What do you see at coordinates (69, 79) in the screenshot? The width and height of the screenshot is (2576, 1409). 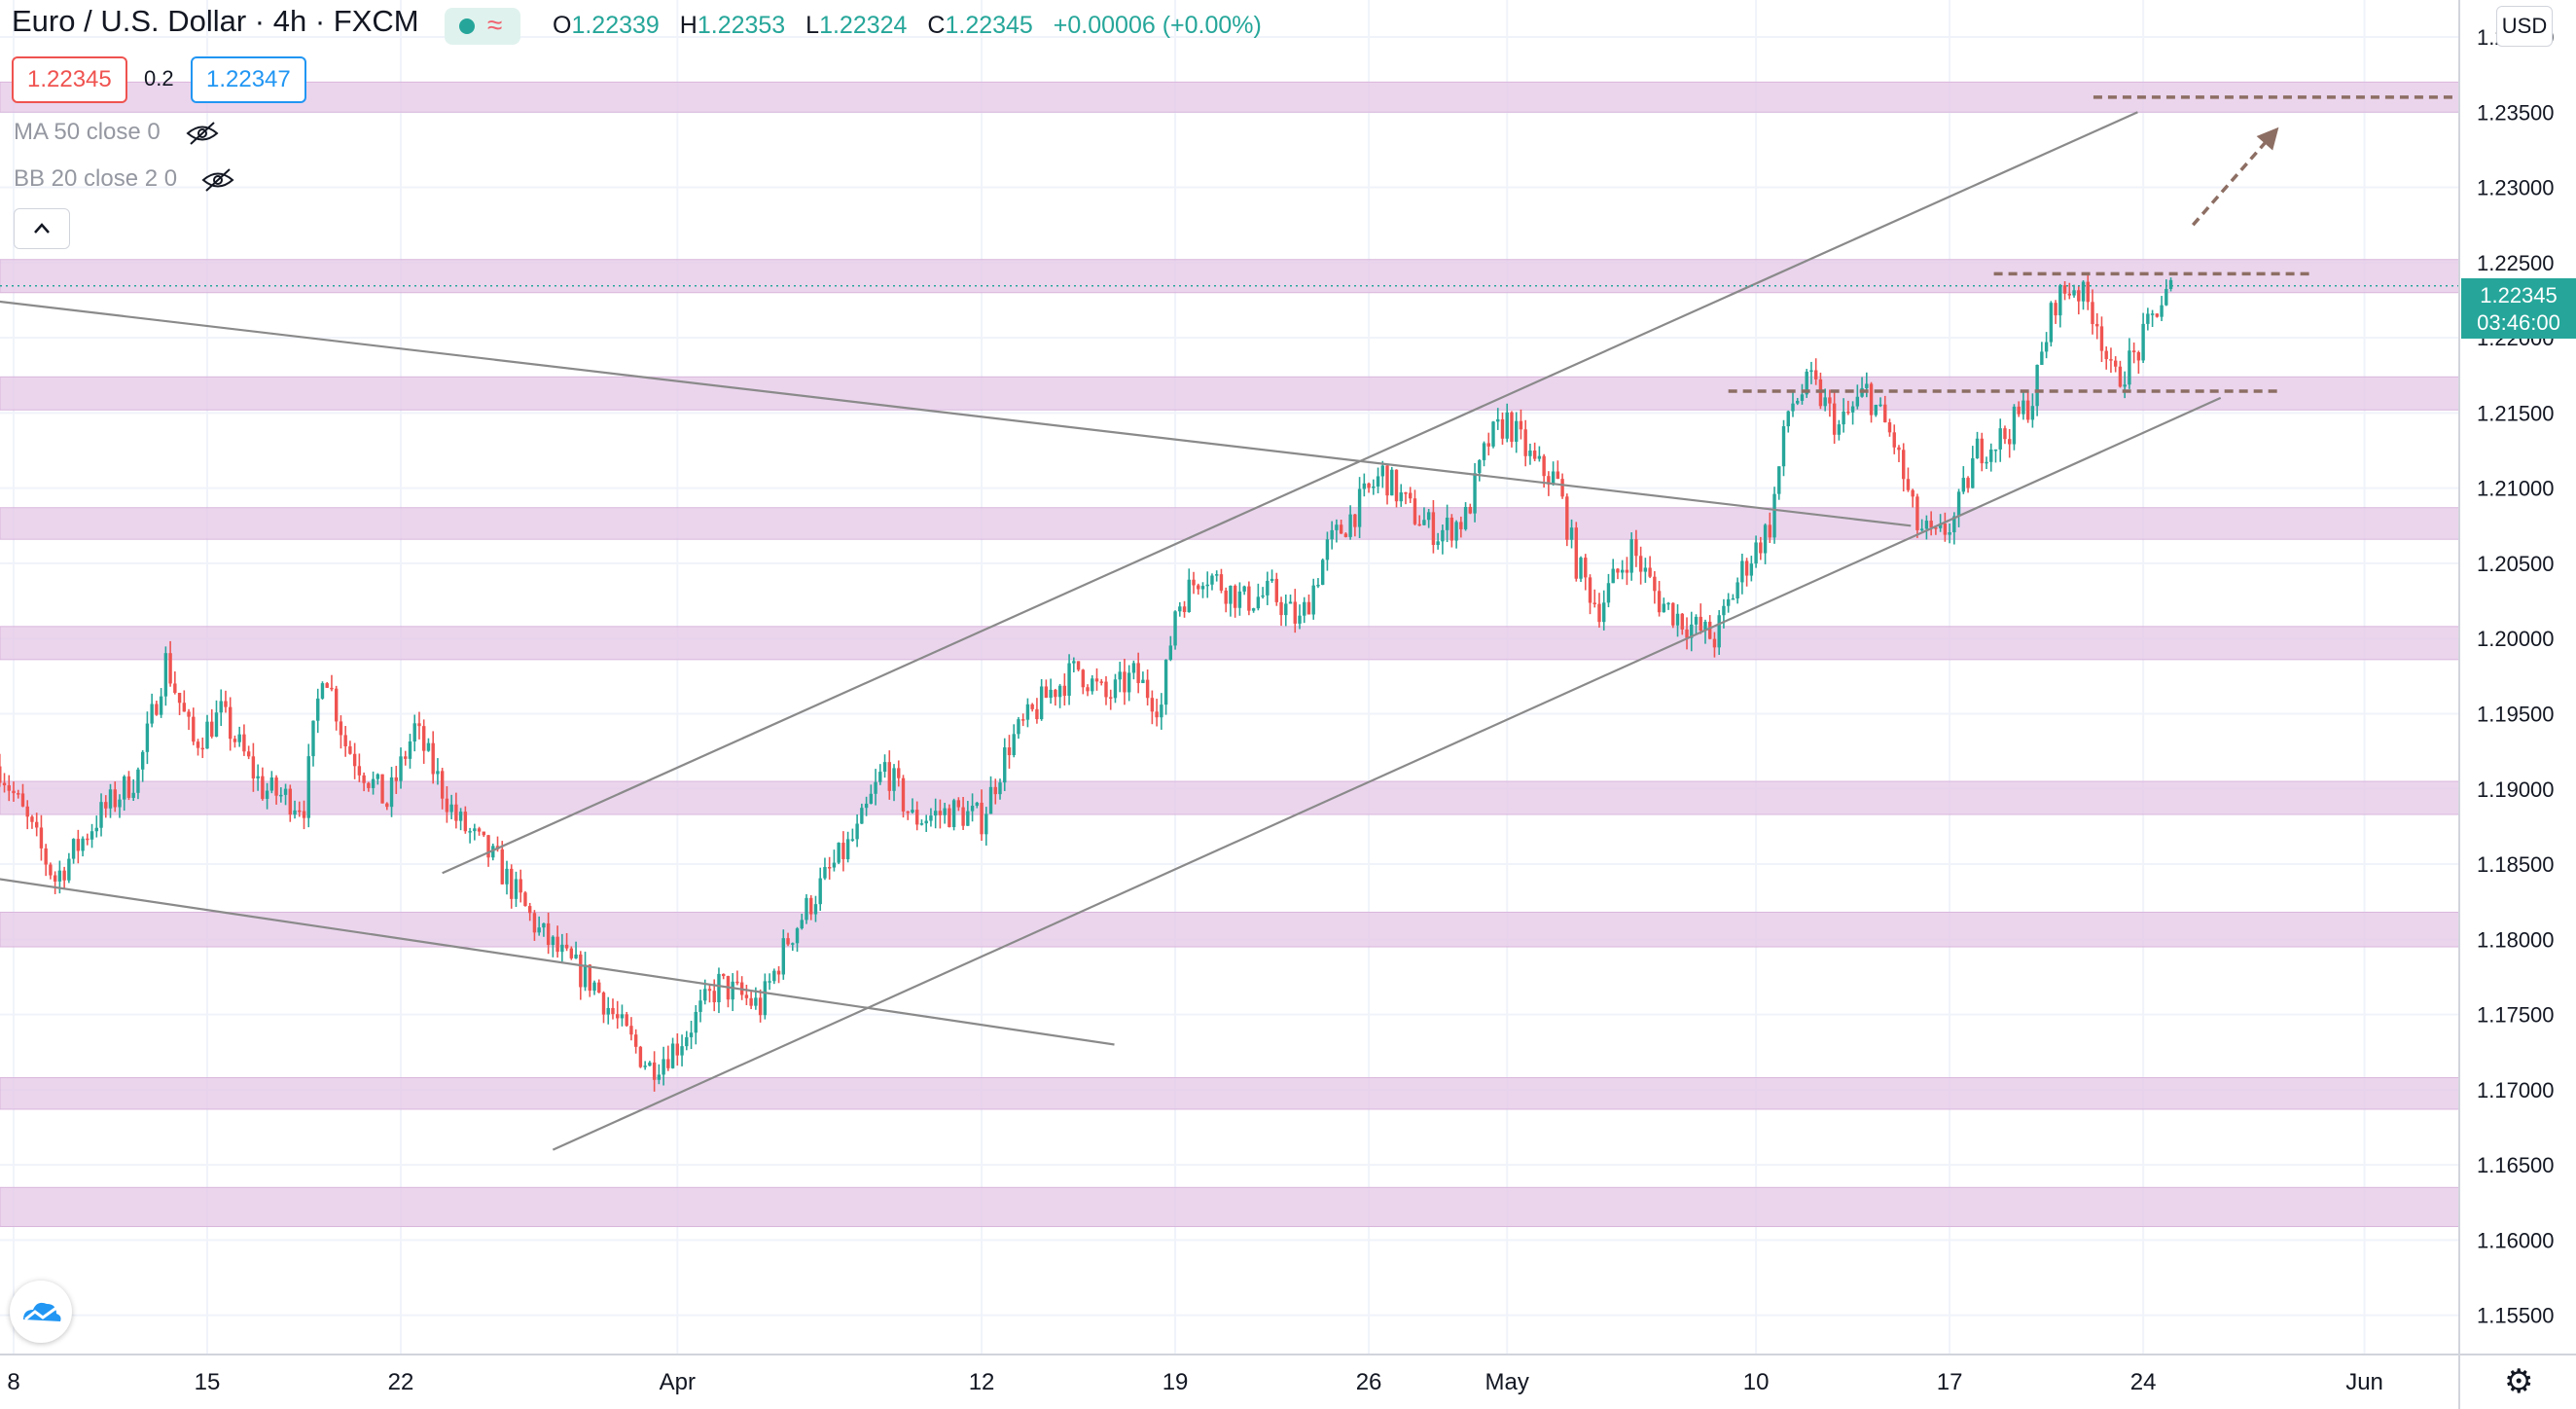 I see `sell-price-button: 1.22345` at bounding box center [69, 79].